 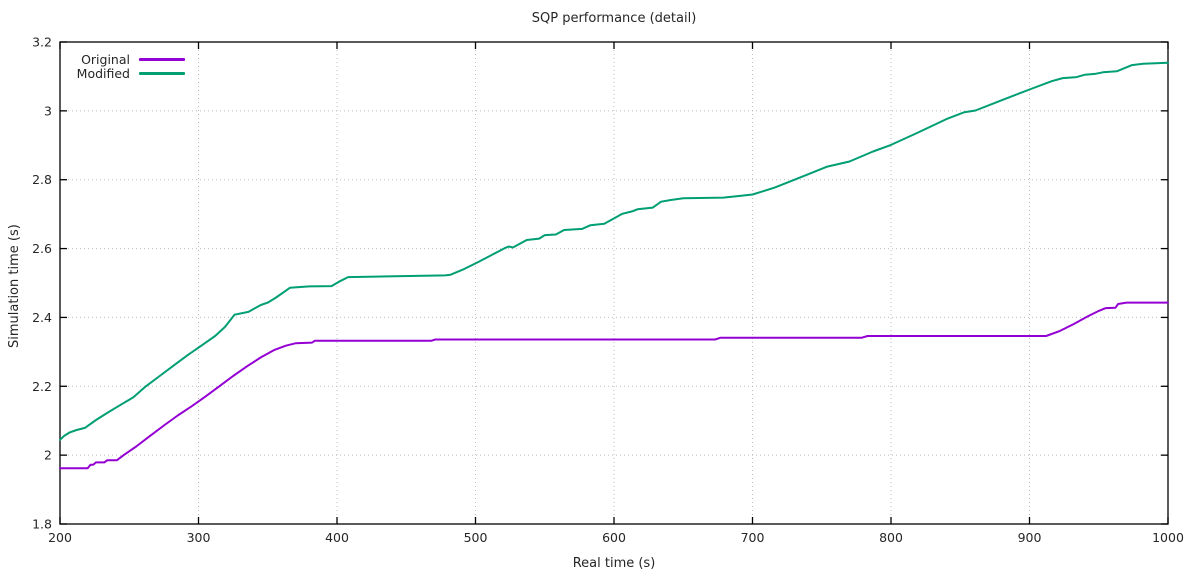 What do you see at coordinates (103, 73) in the screenshot?
I see `legend-label-modified: Modified` at bounding box center [103, 73].